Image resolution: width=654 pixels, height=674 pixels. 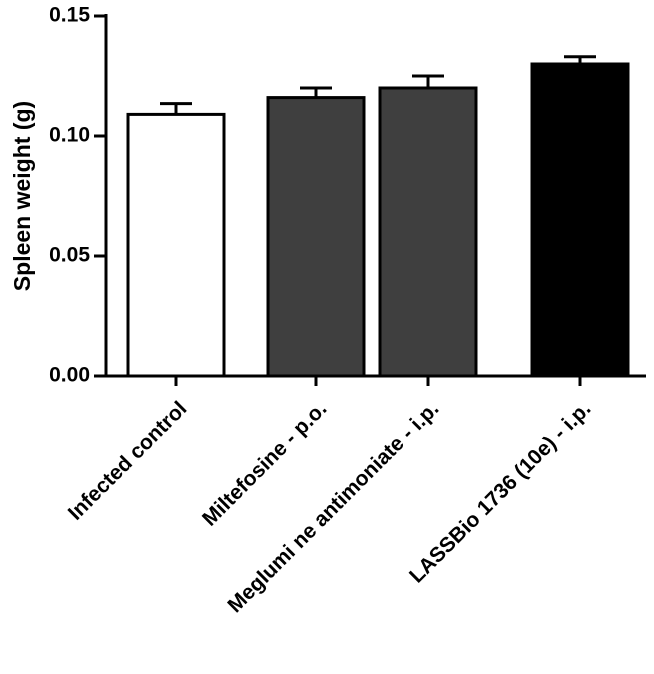 I want to click on y-tick-label: 0.00, so click(x=69, y=375).